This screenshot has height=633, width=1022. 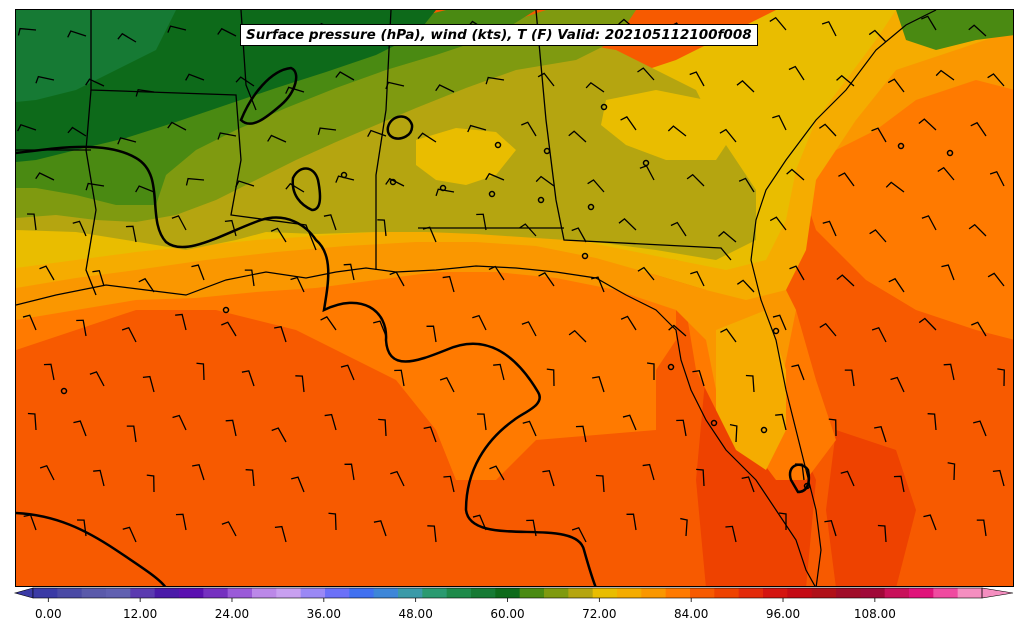 I want to click on colorbar-swatches, so click(x=513, y=593).